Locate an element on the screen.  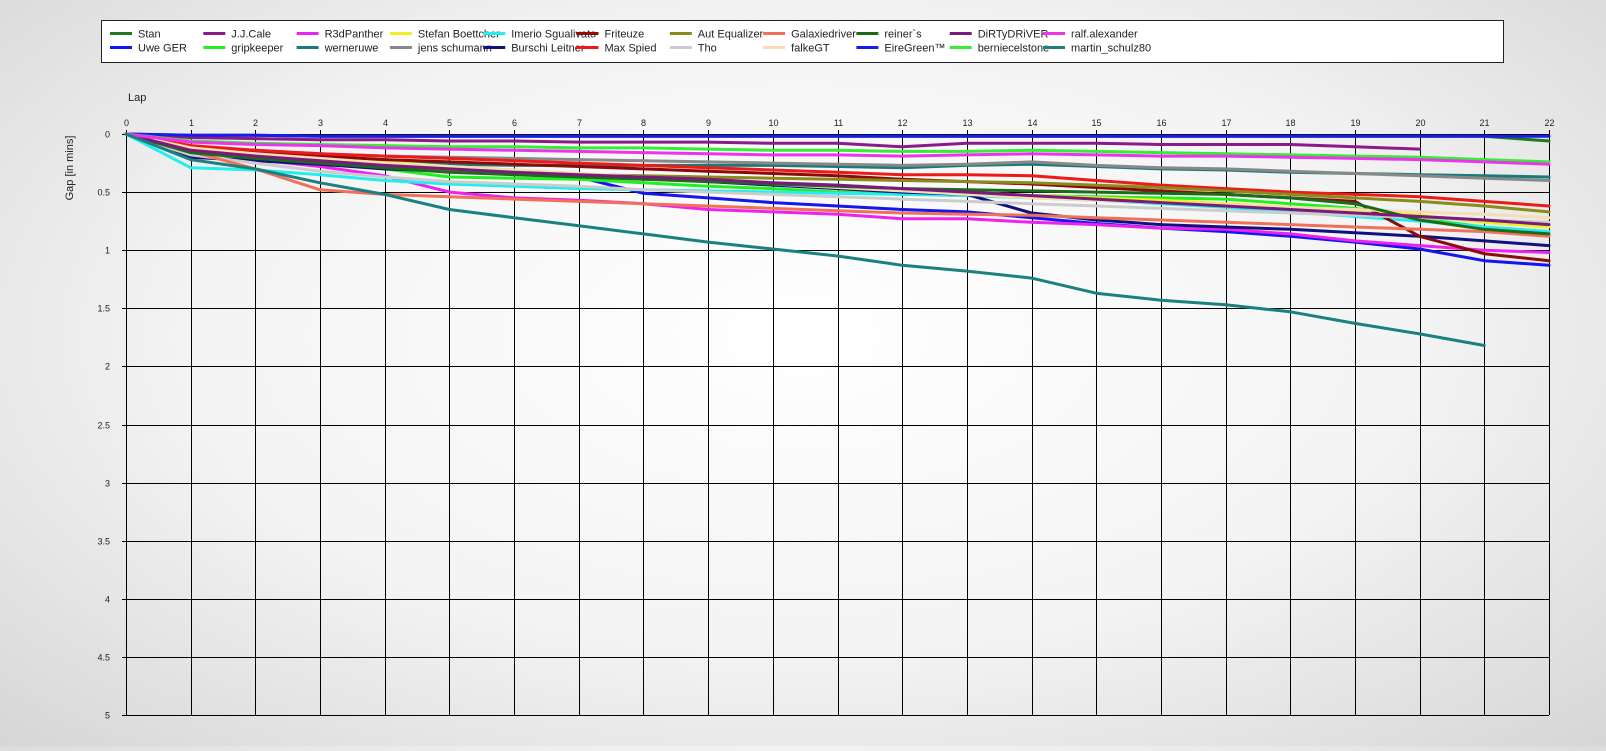
legend-item: J.J.Cale is located at coordinates (237, 35).